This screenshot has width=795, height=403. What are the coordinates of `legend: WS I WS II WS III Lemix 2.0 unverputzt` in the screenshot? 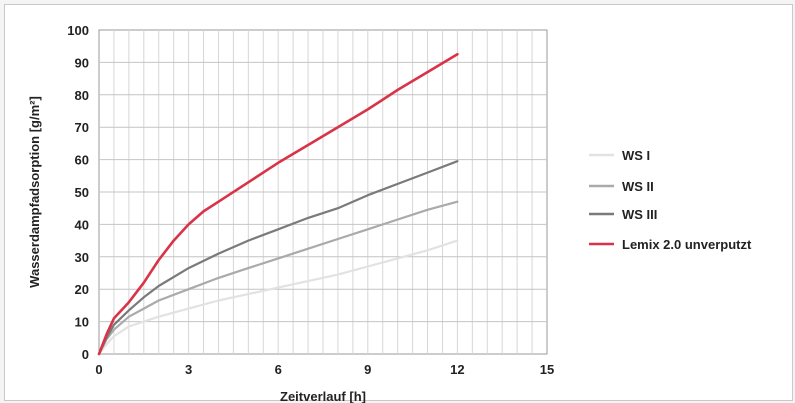 It's located at (670, 200).